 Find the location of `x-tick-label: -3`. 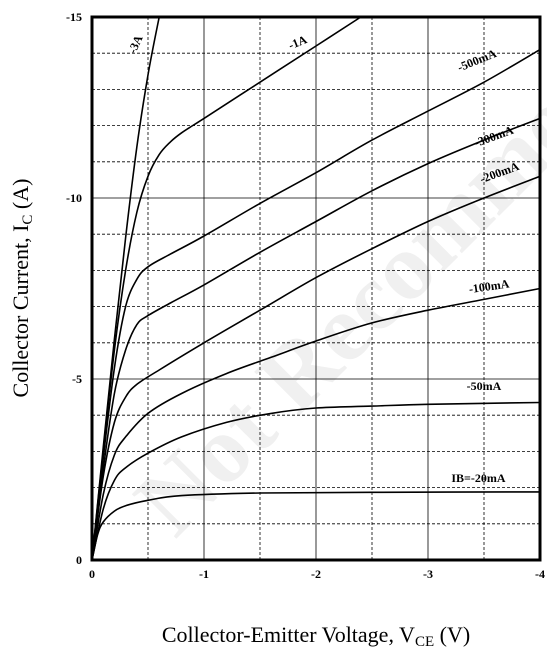

x-tick-label: -3 is located at coordinates (428, 574).